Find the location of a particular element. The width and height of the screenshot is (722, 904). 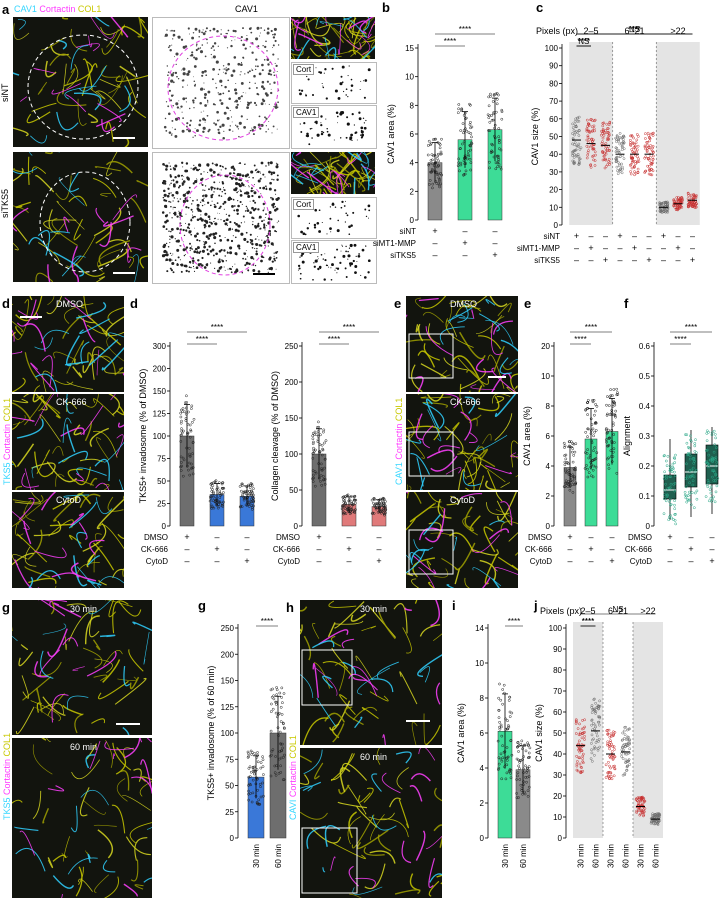

y-tick-label: 0 is located at coordinates (648, 526).